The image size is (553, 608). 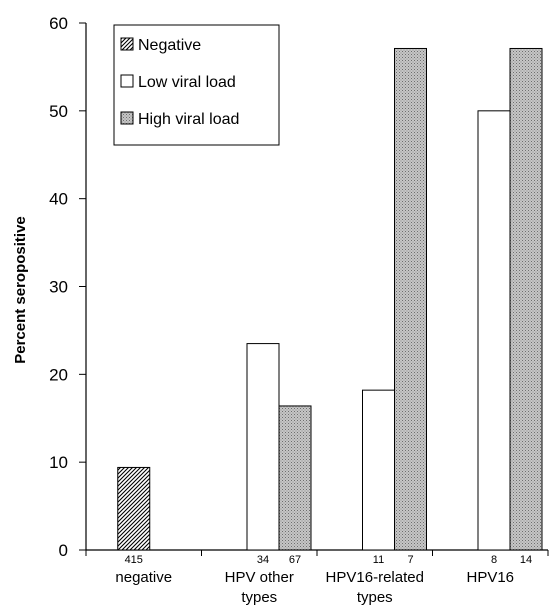 I want to click on y-axis-label: Percent seropositive, so click(x=20, y=290).